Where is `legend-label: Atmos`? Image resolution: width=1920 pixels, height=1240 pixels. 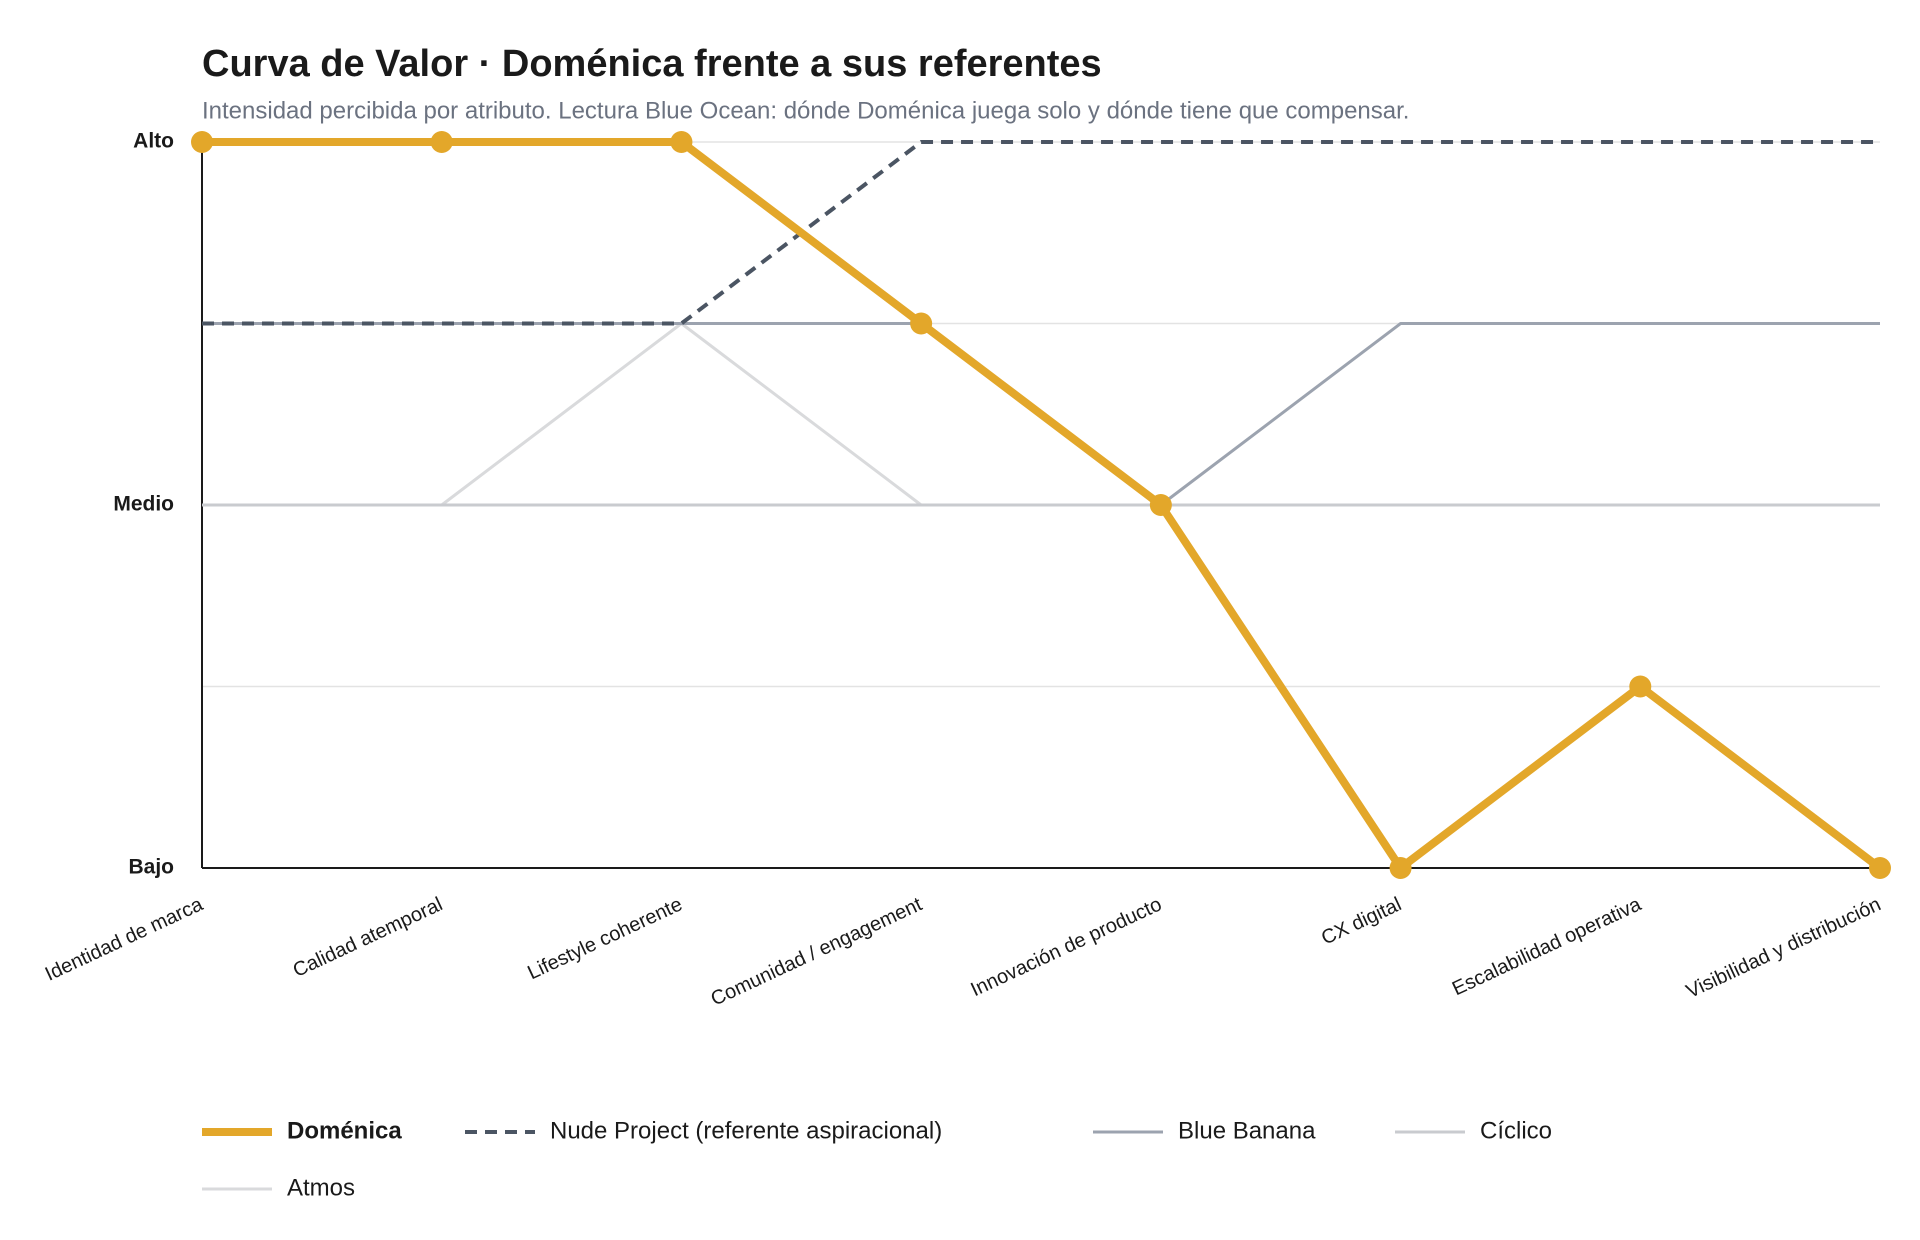 legend-label: Atmos is located at coordinates (321, 1187).